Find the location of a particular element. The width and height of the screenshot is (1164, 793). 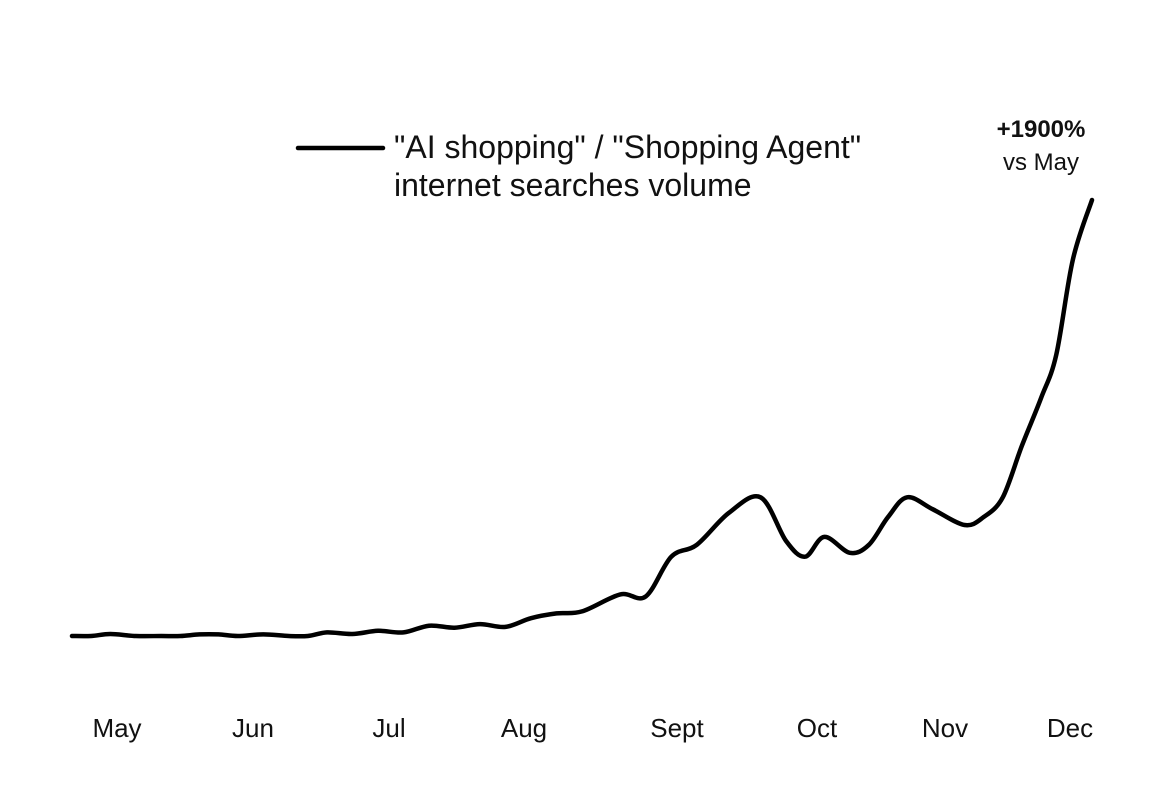

x-tick-label-nov: Nov is located at coordinates (945, 728).